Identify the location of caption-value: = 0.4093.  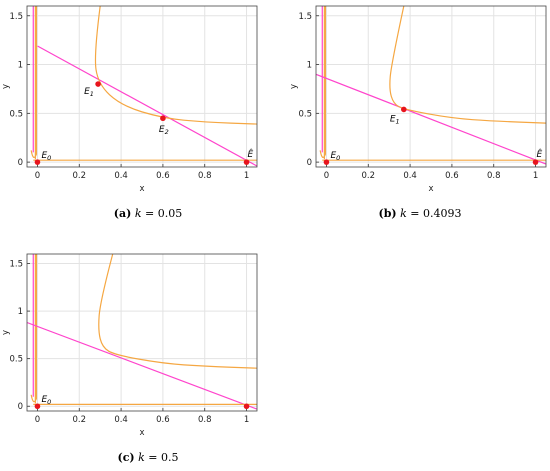
(434, 213).